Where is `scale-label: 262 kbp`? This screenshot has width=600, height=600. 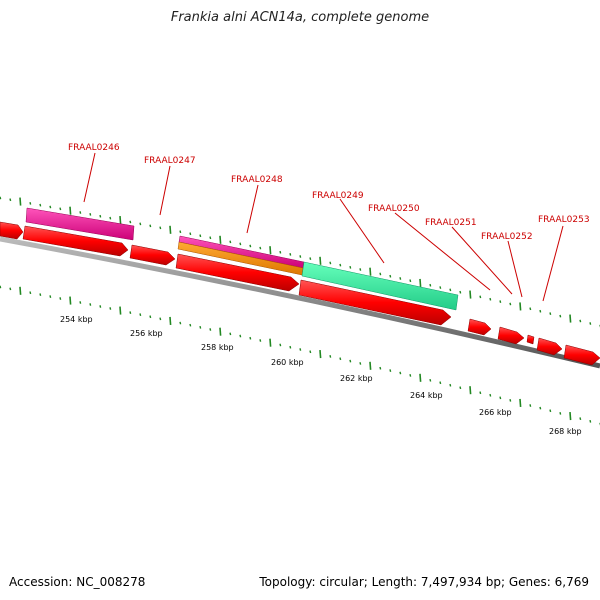 scale-label: 262 kbp is located at coordinates (356, 378).